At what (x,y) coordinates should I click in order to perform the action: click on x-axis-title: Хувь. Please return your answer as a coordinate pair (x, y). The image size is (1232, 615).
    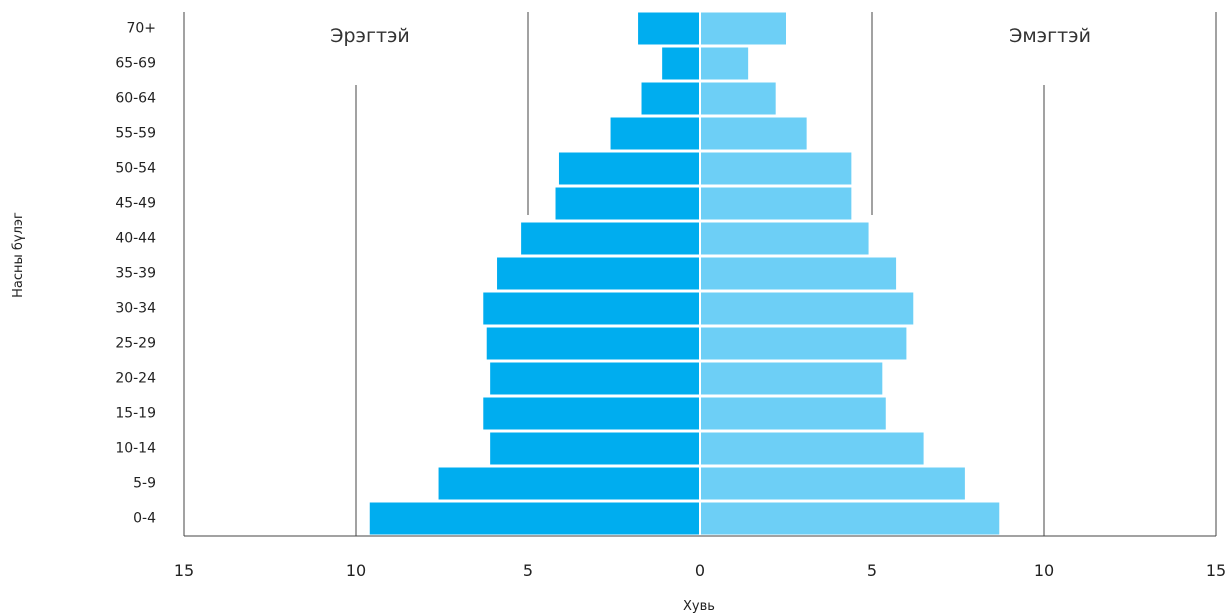
    Looking at the image, I should click on (699, 606).